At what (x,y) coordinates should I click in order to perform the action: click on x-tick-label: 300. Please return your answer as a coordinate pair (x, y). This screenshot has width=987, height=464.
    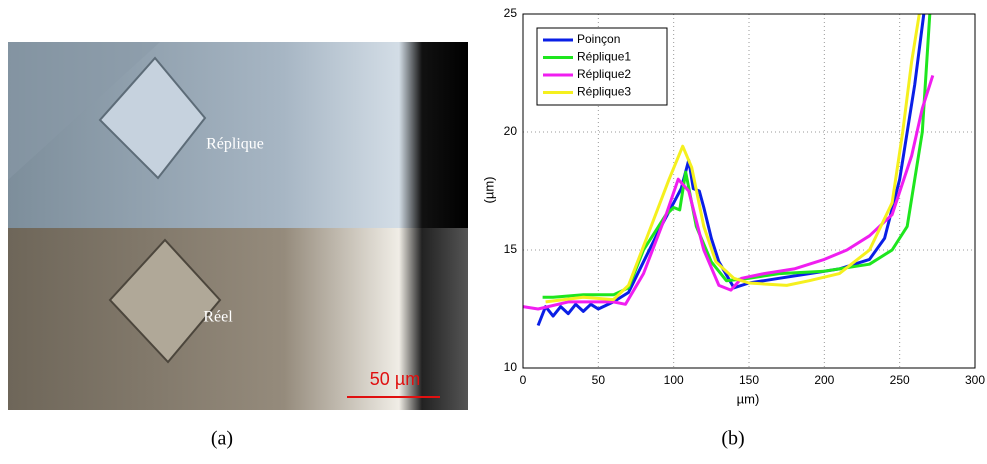
    Looking at the image, I should click on (975, 380).